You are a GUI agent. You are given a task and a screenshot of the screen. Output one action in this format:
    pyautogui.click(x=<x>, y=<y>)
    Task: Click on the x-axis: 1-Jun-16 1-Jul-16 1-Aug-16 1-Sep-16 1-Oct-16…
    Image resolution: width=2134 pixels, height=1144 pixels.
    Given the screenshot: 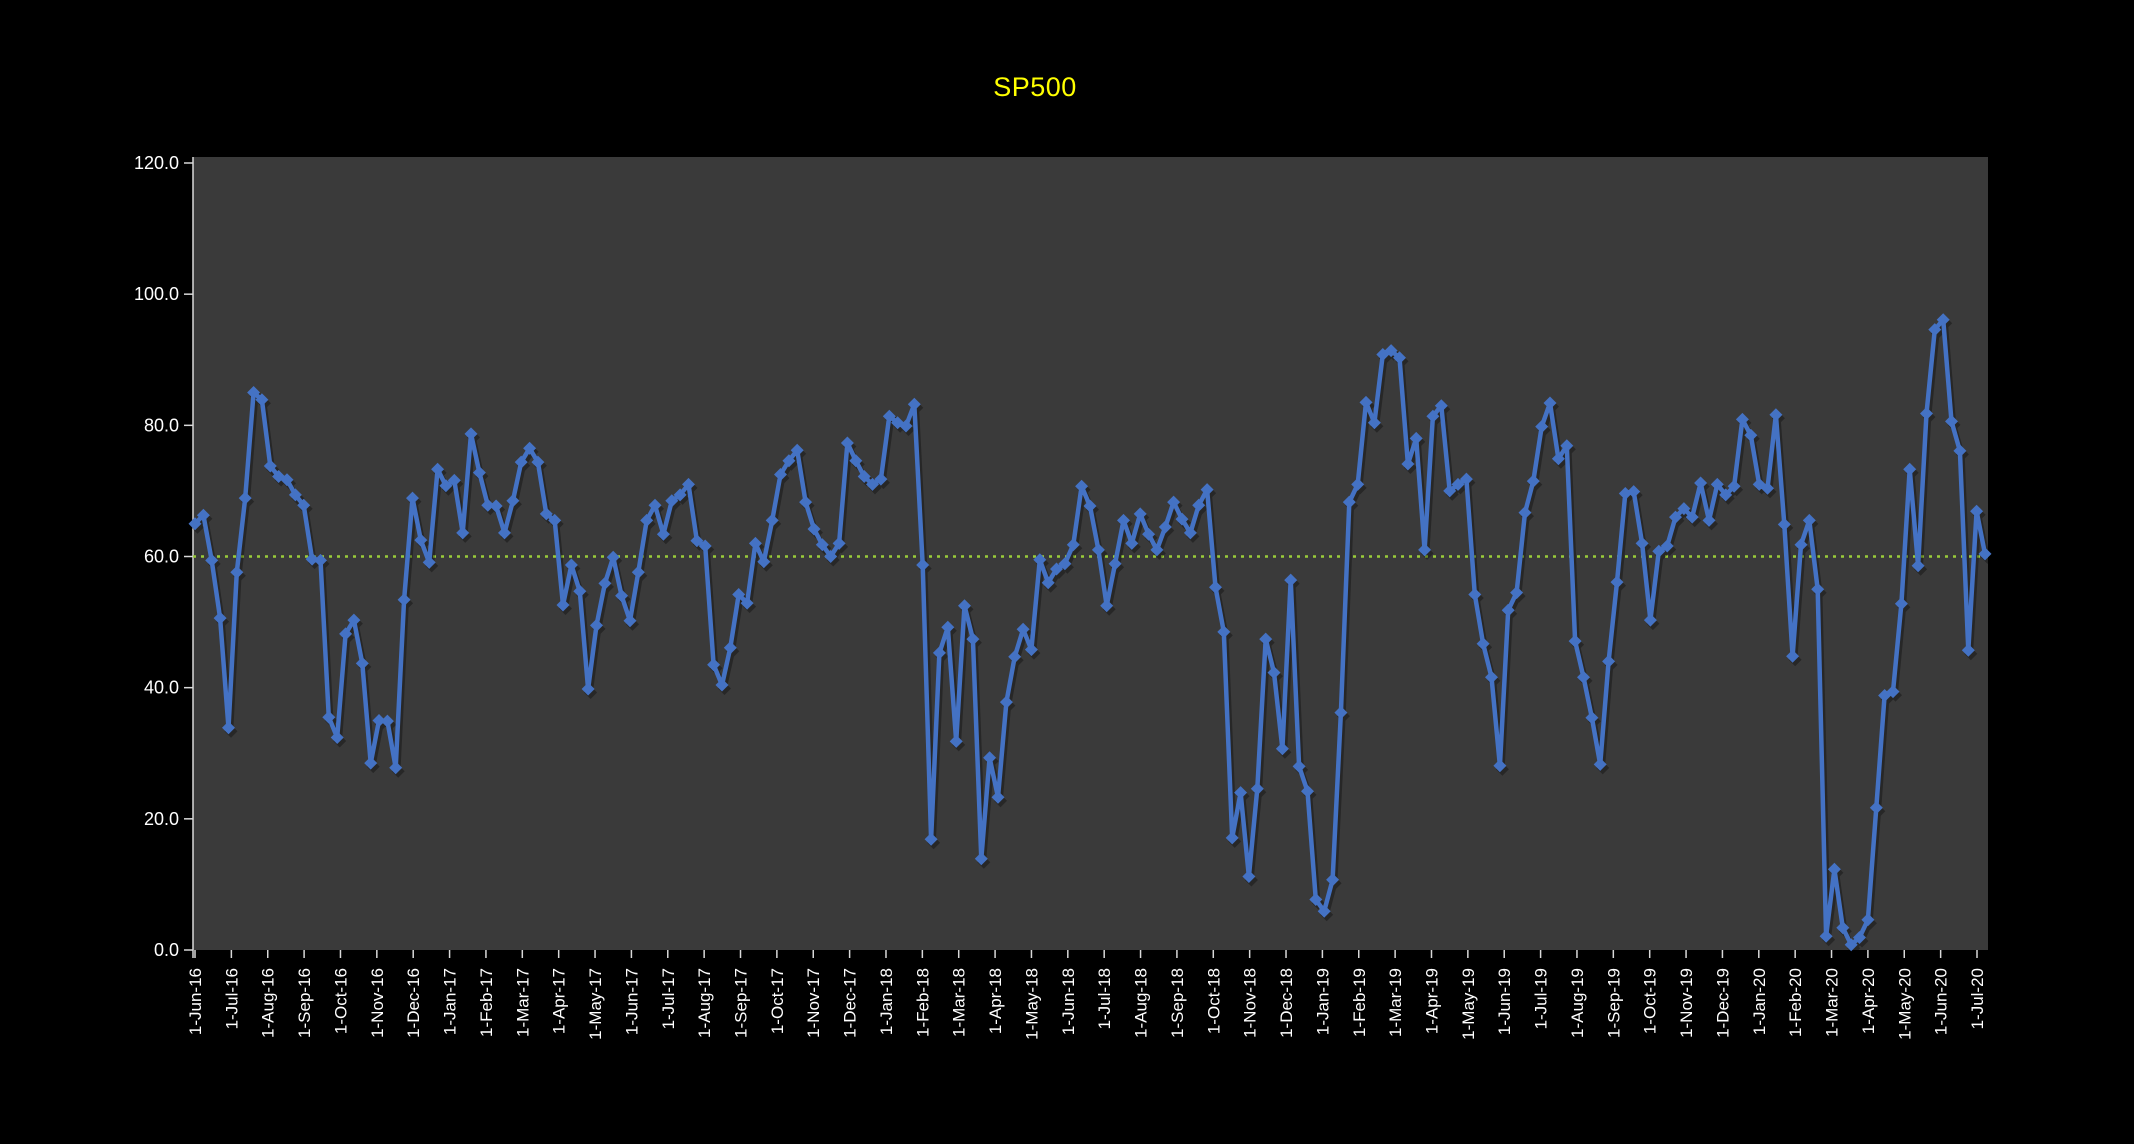 What is the action you would take?
    pyautogui.click(x=1086, y=995)
    